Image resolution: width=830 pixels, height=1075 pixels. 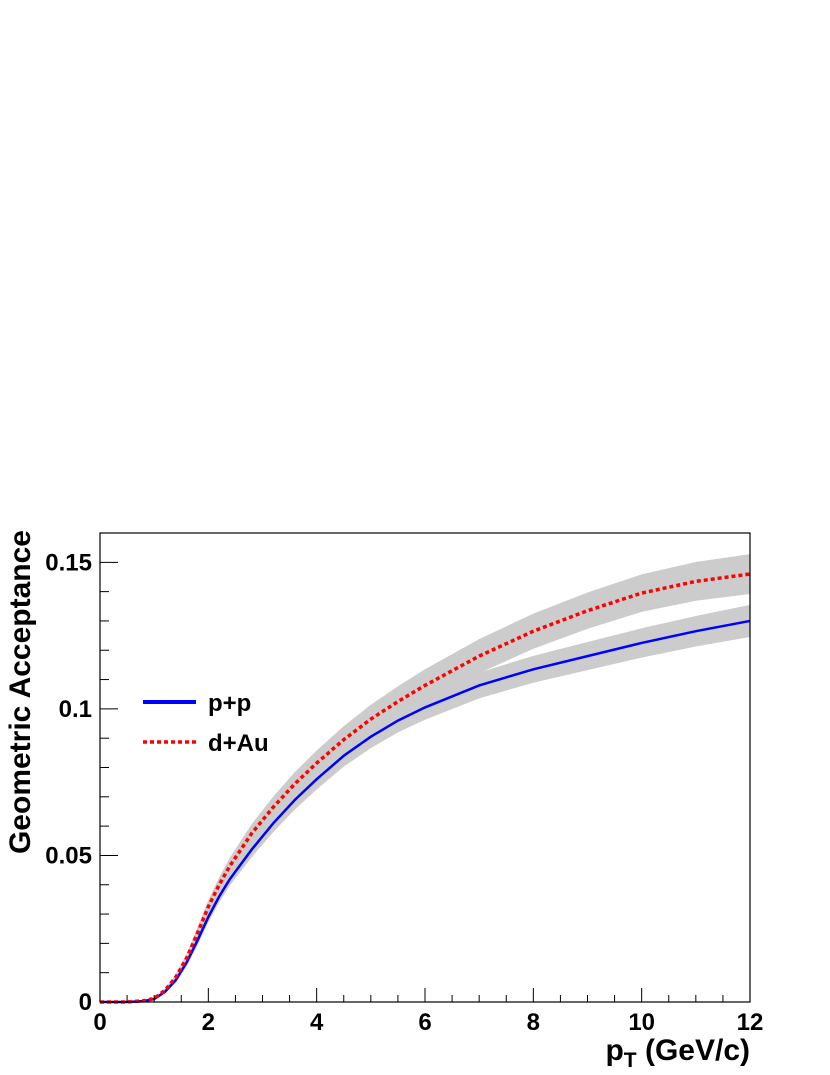 I want to click on x-axis-ticks: 0 2 4 6 8 10 12, so click(x=428, y=1012).